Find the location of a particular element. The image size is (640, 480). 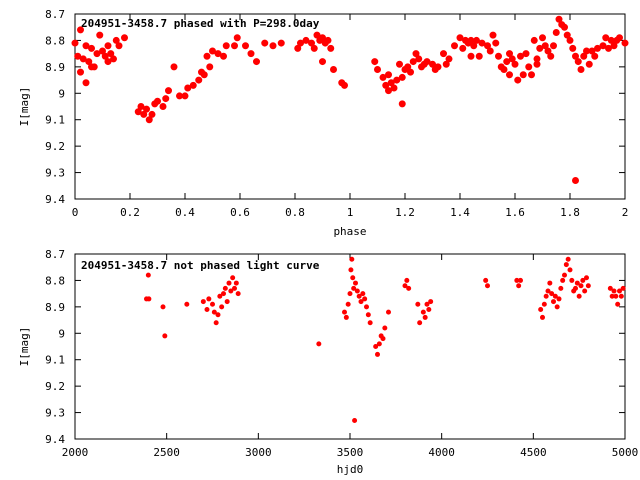

x-tick-label: 5000 is located at coordinates (625, 452).